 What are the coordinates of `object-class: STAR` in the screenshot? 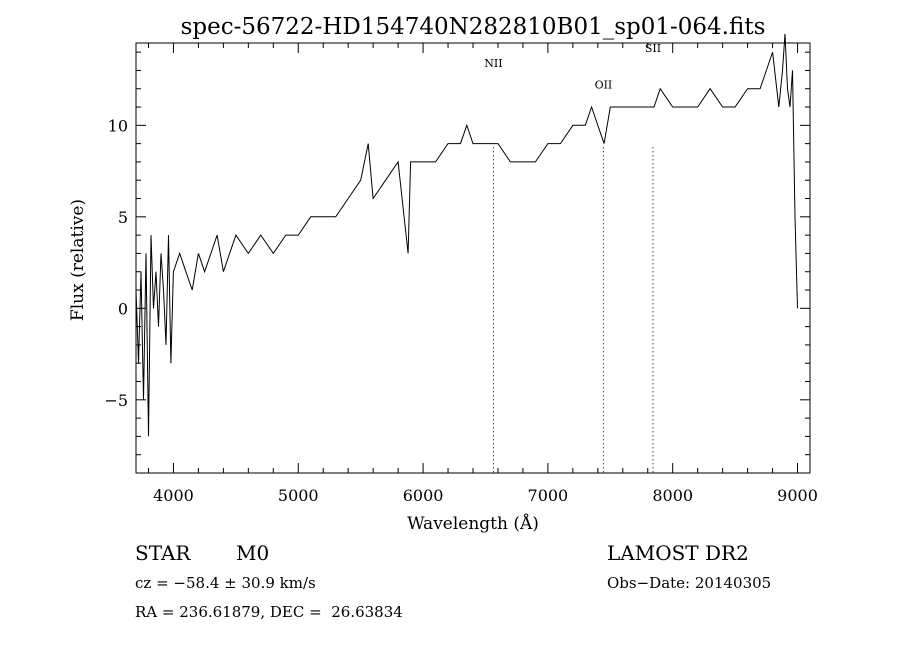 It's located at (163, 553).